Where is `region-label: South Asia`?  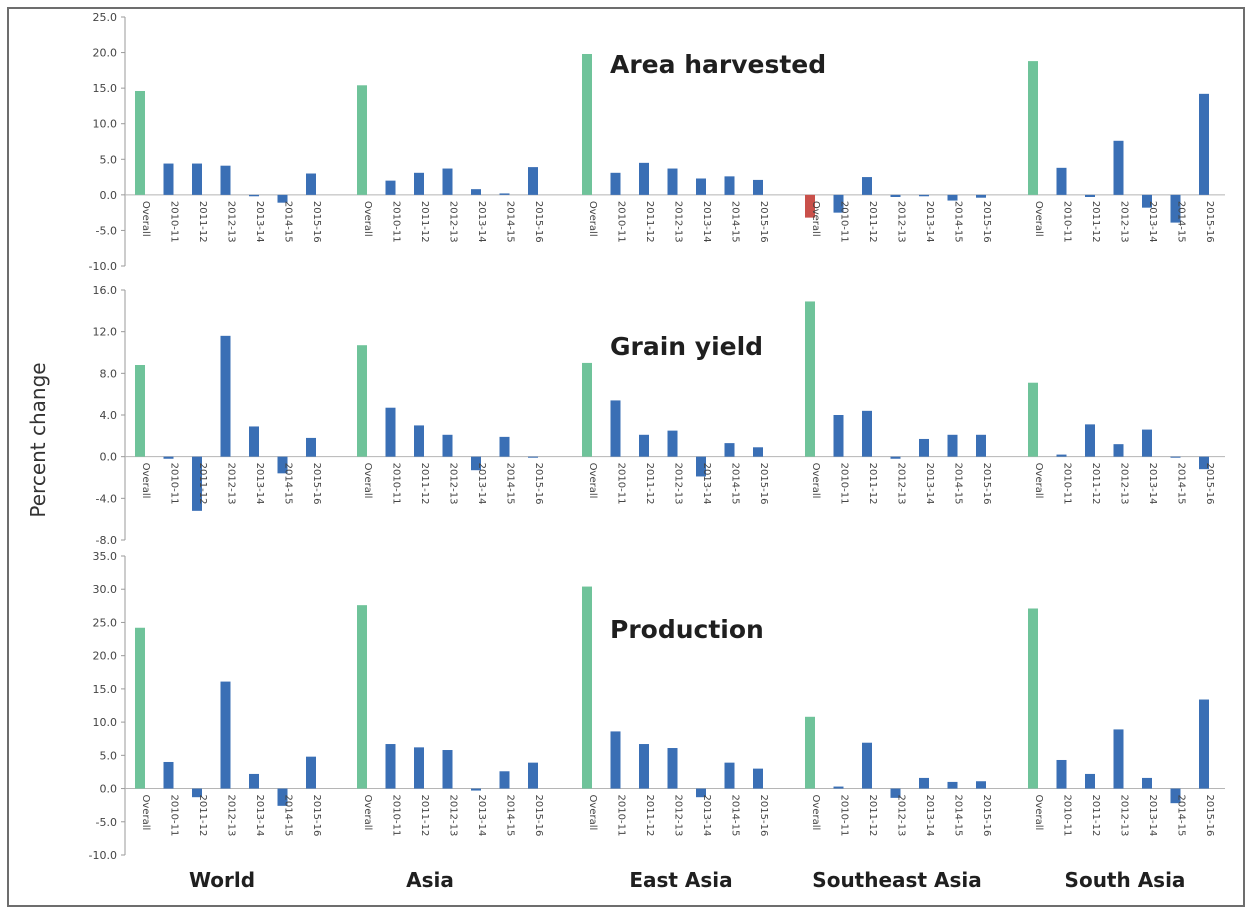 region-label: South Asia is located at coordinates (1125, 880).